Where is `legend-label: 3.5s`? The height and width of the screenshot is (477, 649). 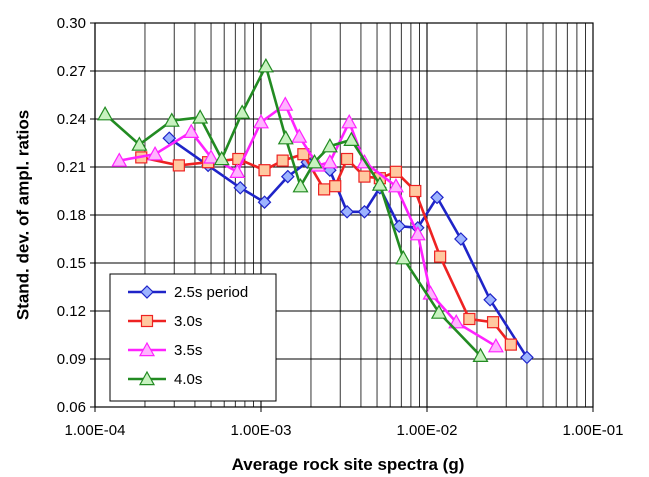 legend-label: 3.5s is located at coordinates (188, 350).